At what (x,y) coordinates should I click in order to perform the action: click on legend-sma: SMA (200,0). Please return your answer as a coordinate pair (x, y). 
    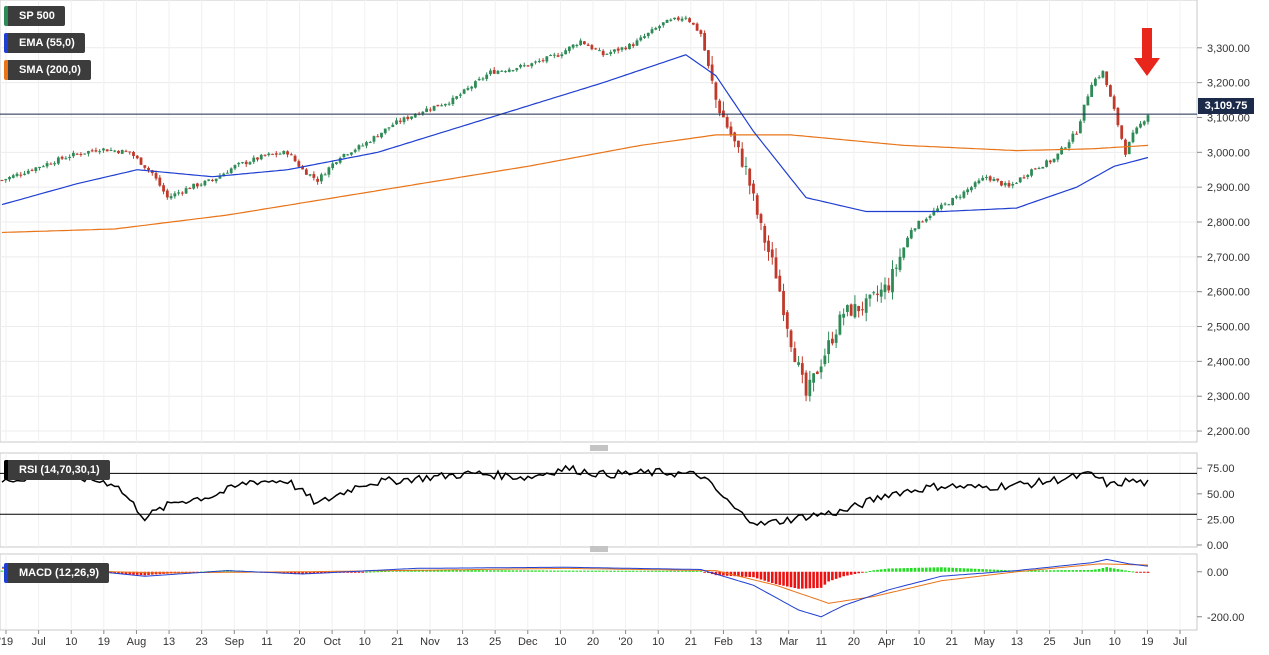
    Looking at the image, I should click on (47, 70).